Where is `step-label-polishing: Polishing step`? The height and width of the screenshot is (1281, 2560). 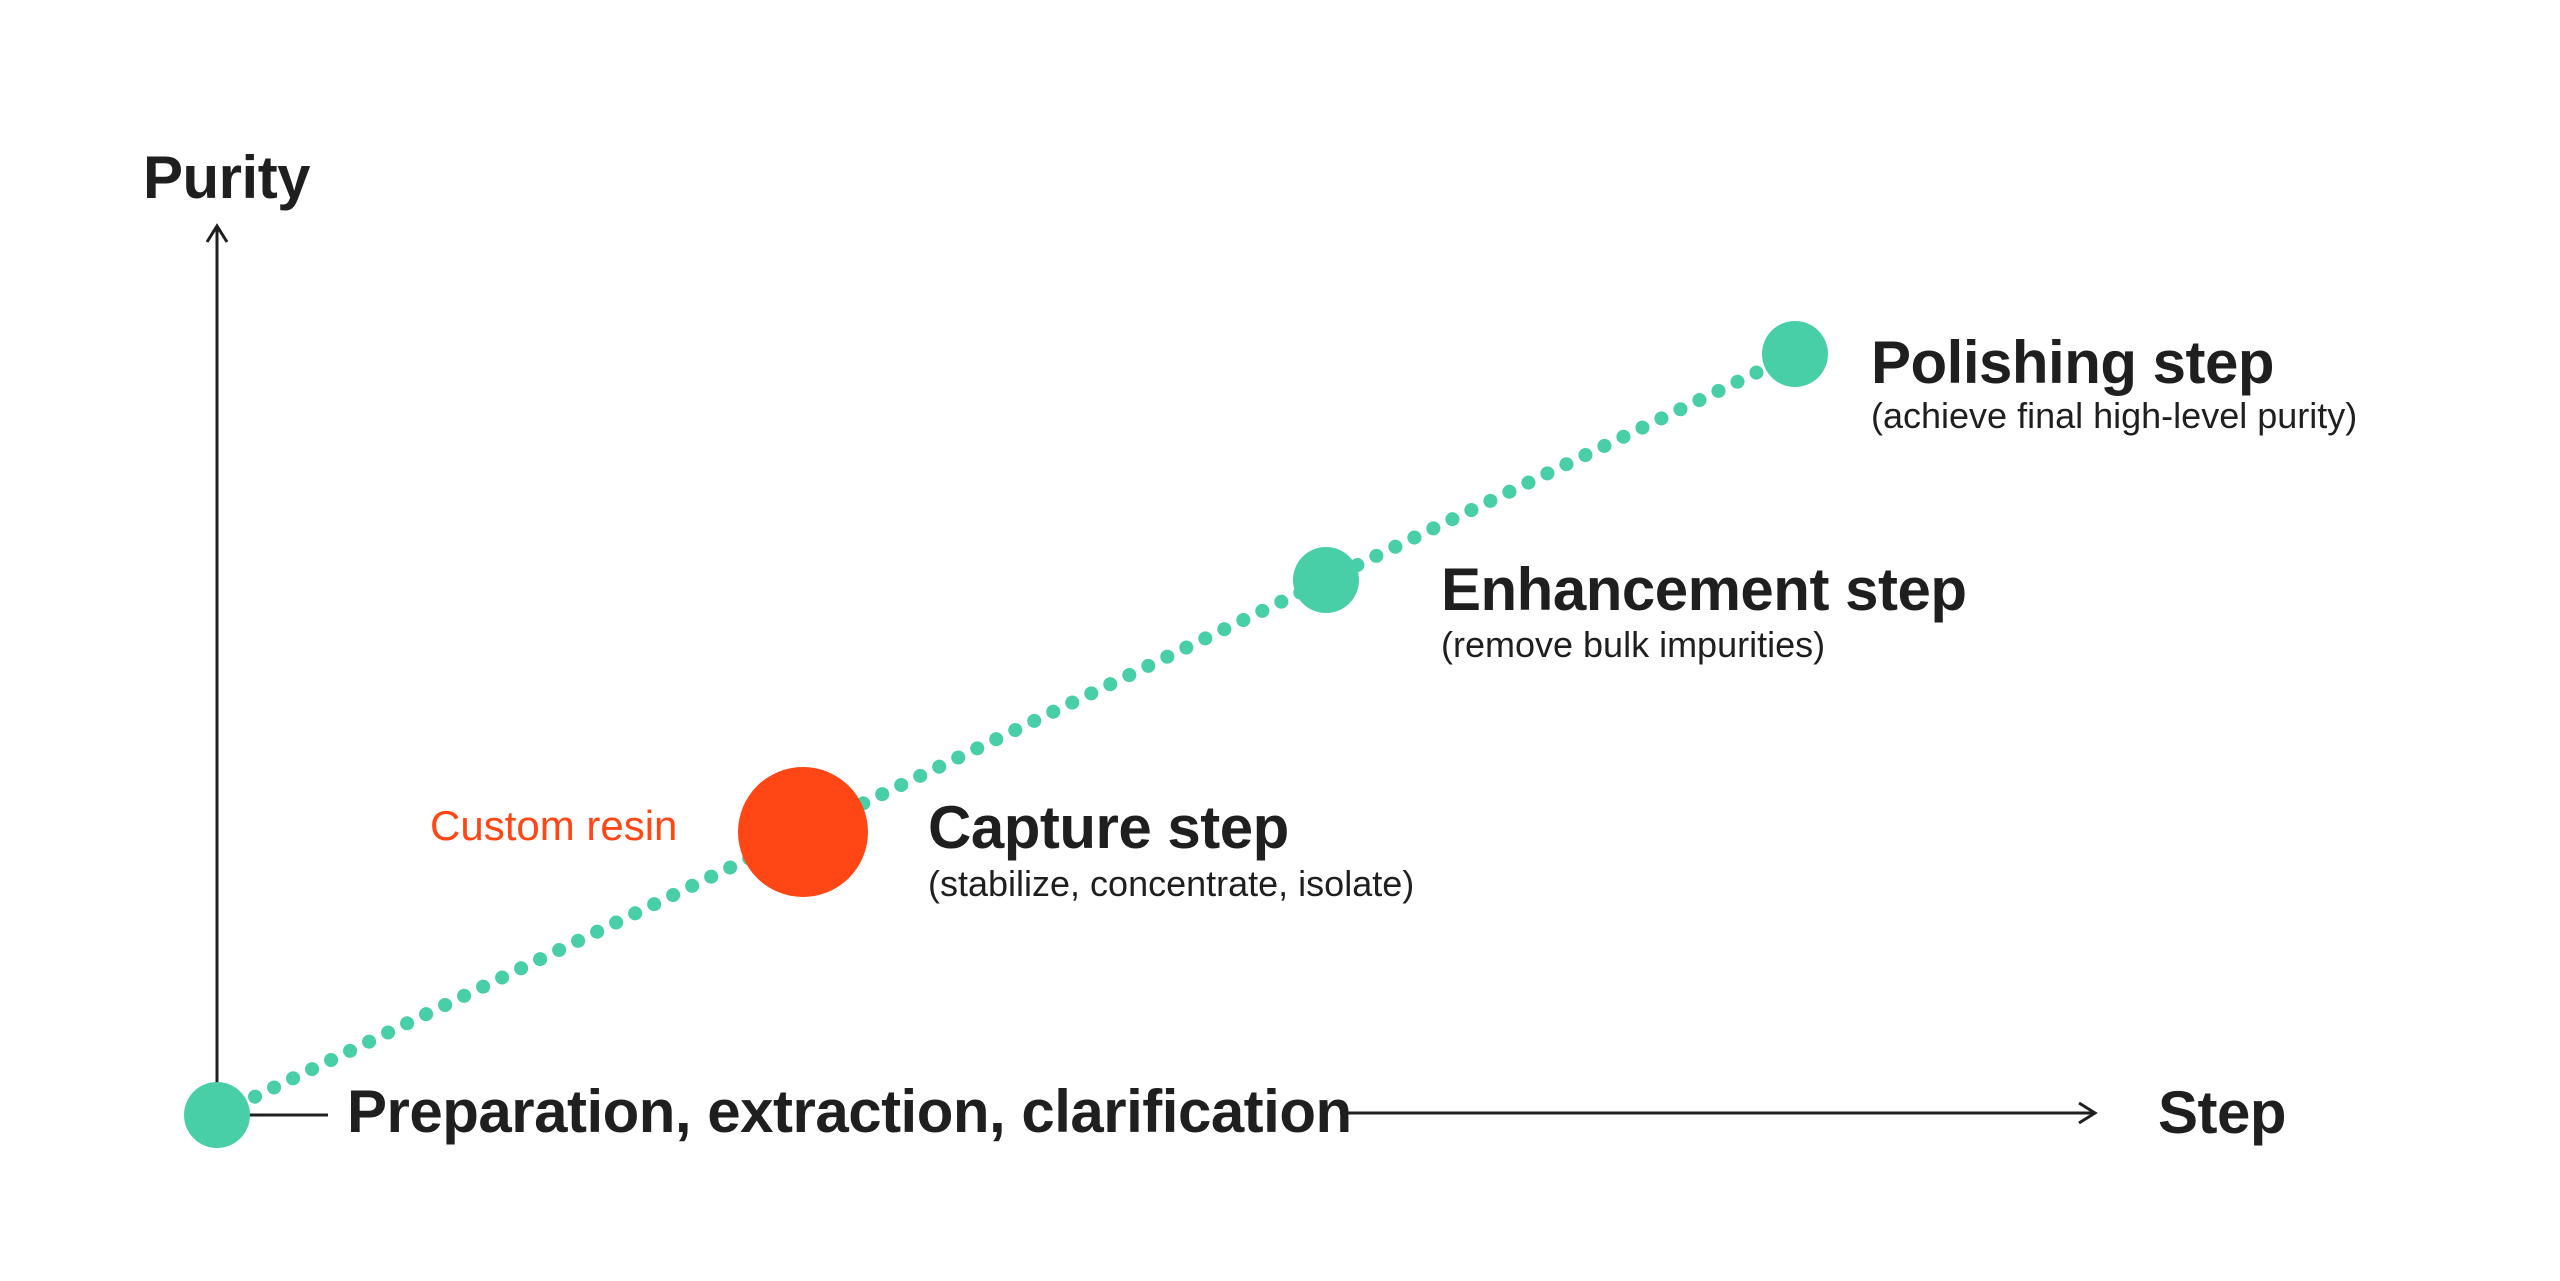
step-label-polishing: Polishing step is located at coordinates (2073, 362).